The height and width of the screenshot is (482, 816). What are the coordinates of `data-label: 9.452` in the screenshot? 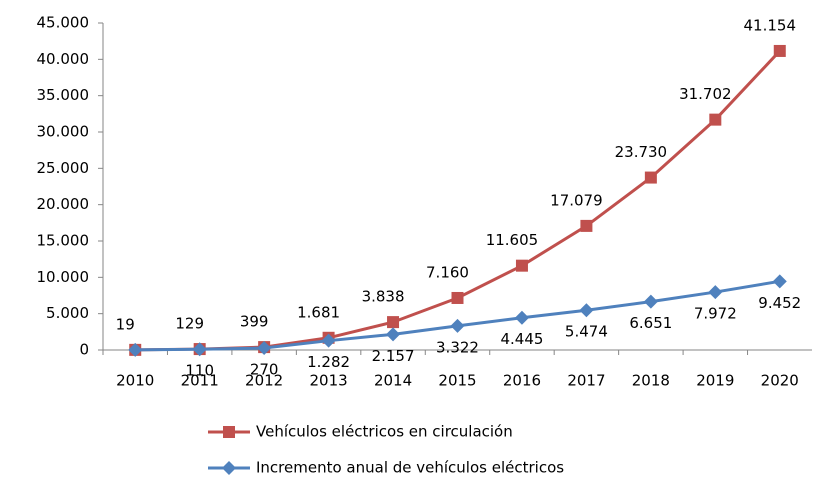 It's located at (779, 303).